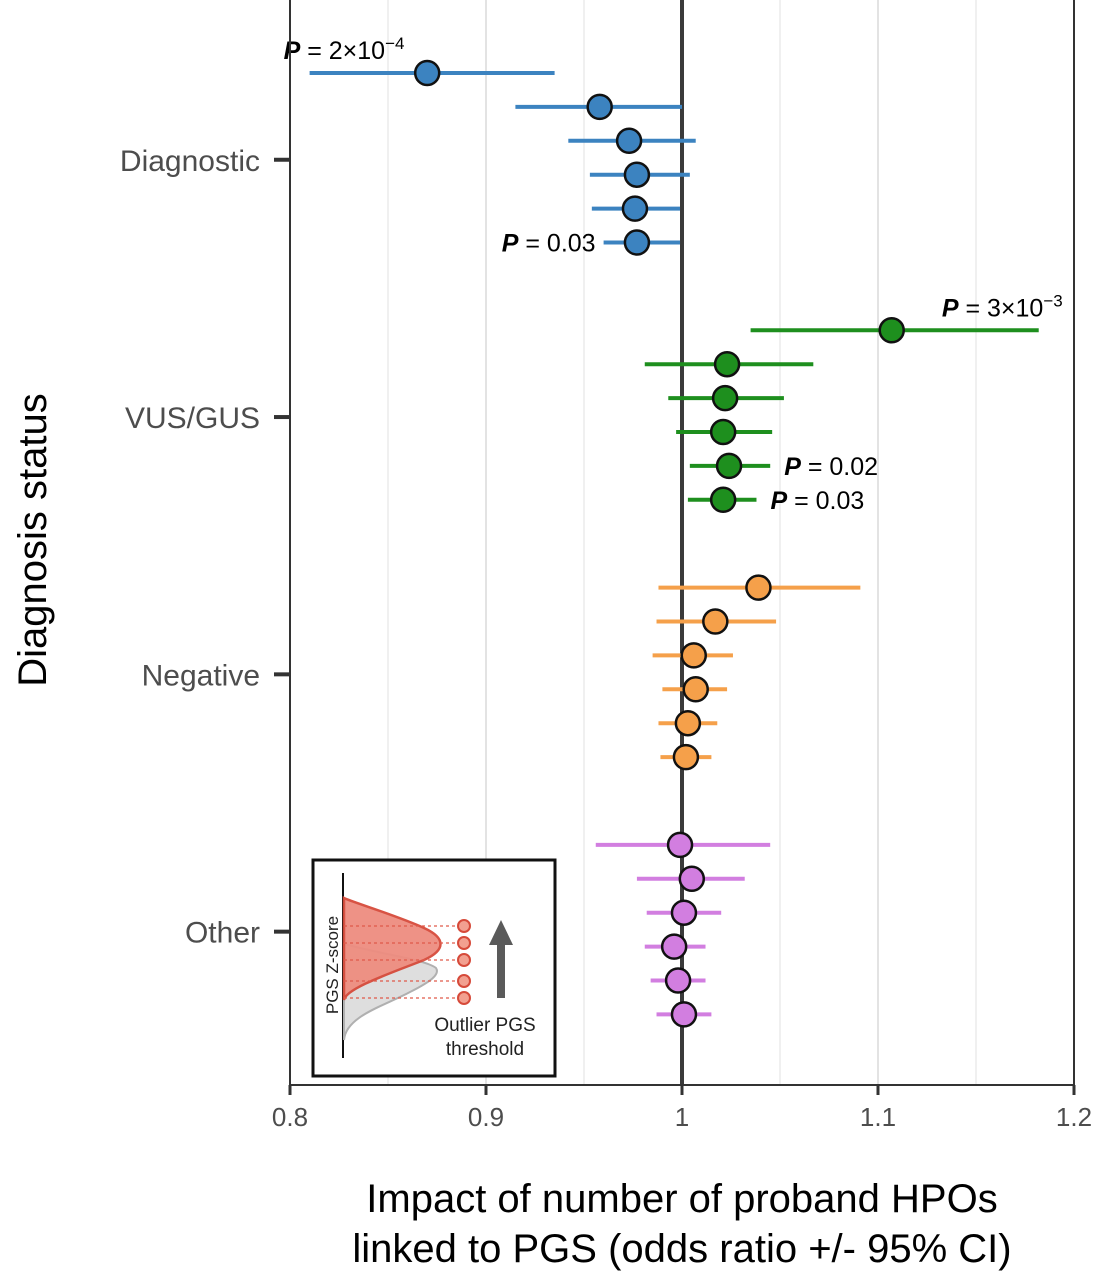 The width and height of the screenshot is (1109, 1280). What do you see at coordinates (501, 959) in the screenshot?
I see `up-arrow-icon` at bounding box center [501, 959].